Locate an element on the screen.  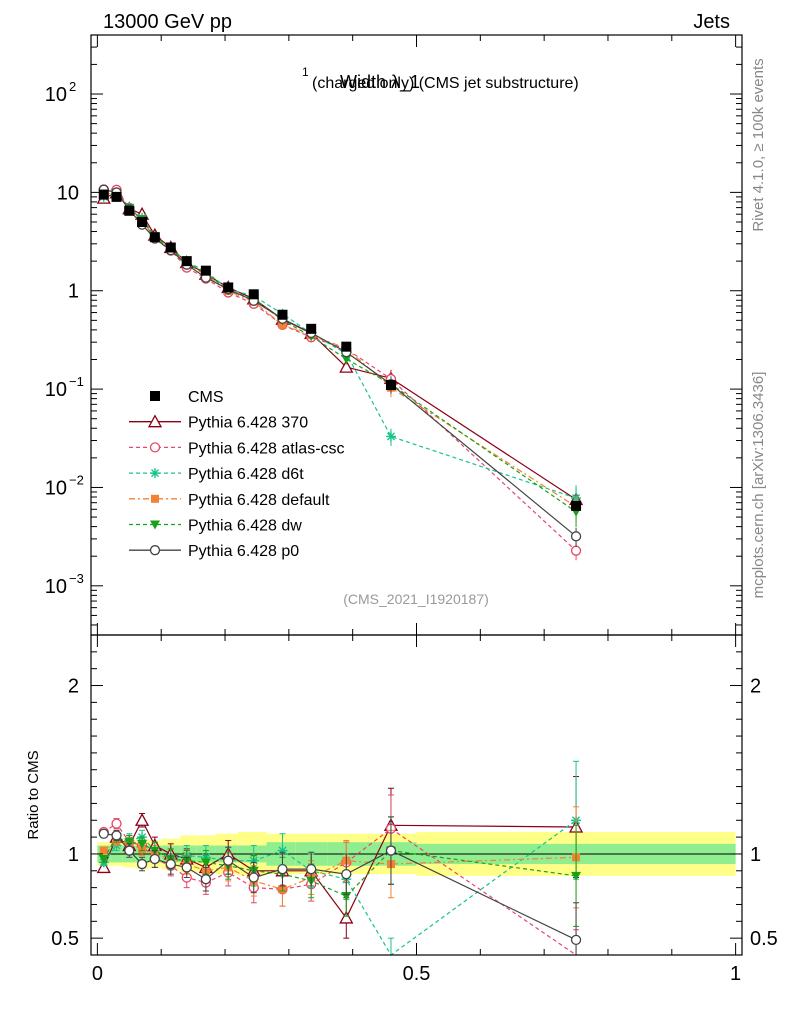
ratio-y-axis-label: Ratio to CMS is located at coordinates (33, 794).